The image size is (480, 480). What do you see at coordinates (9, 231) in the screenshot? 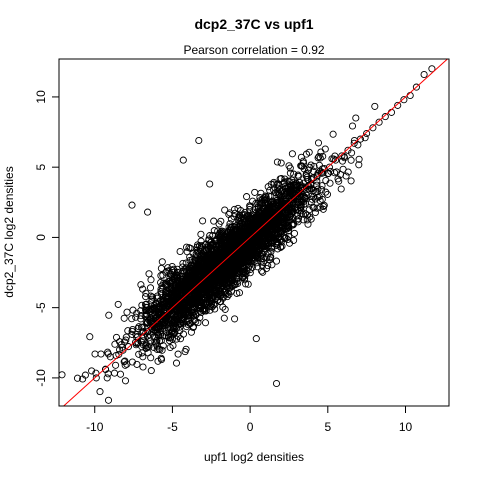
I see `y-axis-label: dcp2_37C log2 densities` at bounding box center [9, 231].